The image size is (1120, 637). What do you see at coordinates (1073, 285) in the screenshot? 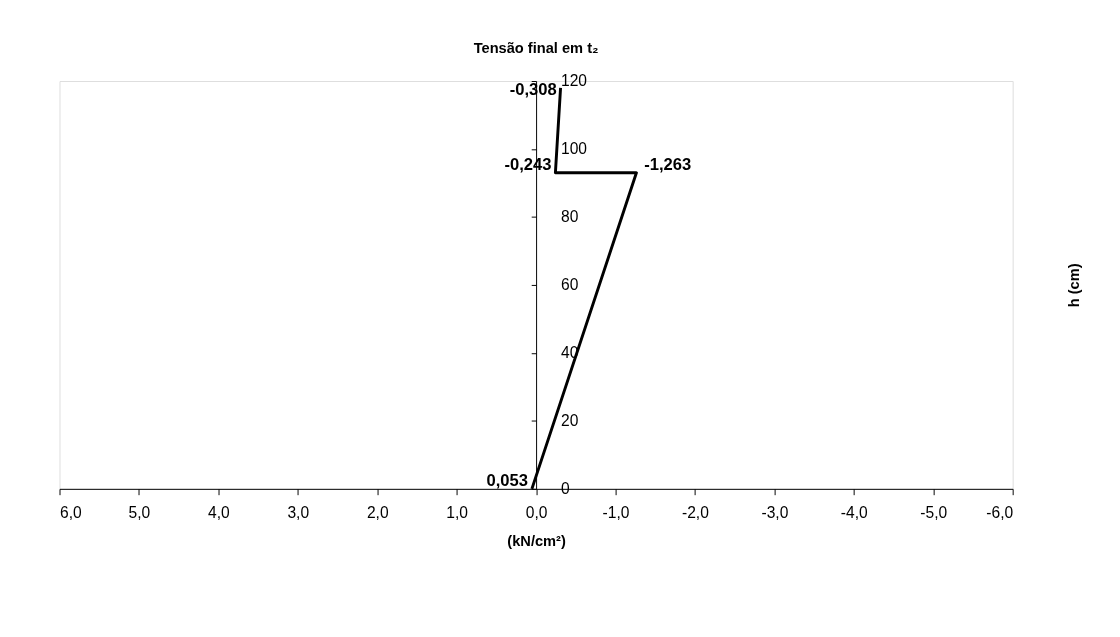
I see `y-axis-title: h (cm)` at bounding box center [1073, 285].